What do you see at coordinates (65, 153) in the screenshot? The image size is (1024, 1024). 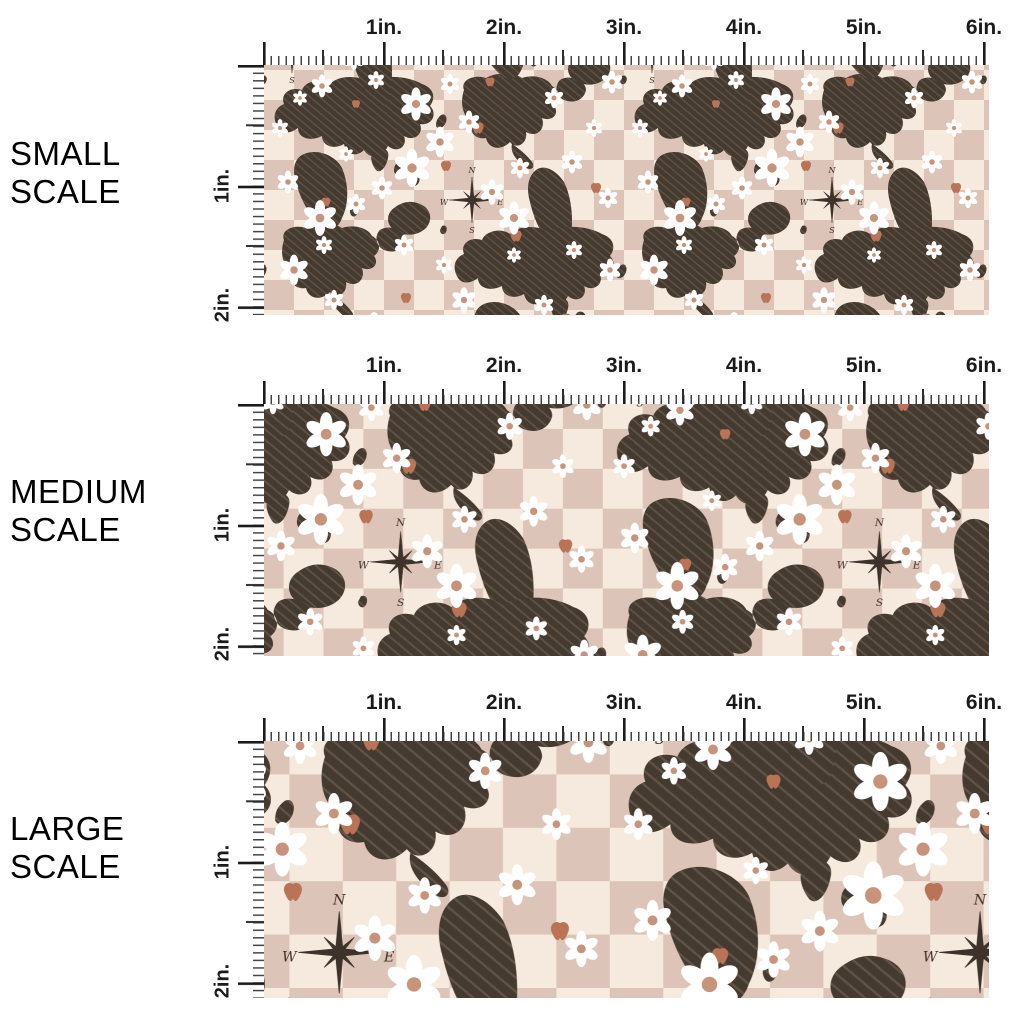 I see `scale-label-line1: SMALL` at bounding box center [65, 153].